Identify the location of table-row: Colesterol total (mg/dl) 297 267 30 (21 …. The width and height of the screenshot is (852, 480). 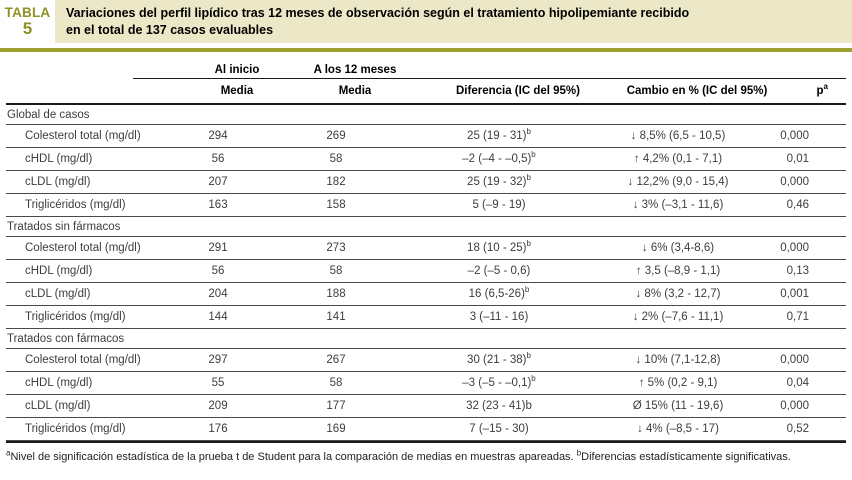
(426, 361).